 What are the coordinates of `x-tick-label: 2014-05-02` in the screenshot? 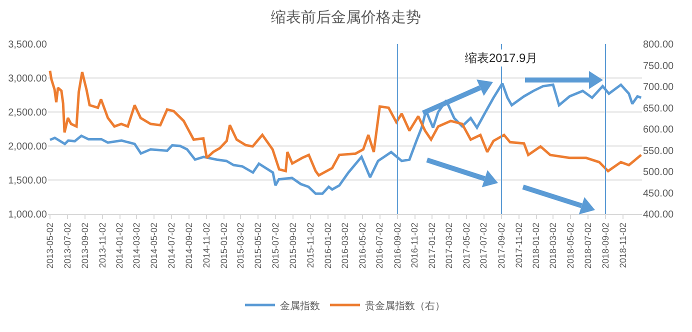 It's located at (153, 245).